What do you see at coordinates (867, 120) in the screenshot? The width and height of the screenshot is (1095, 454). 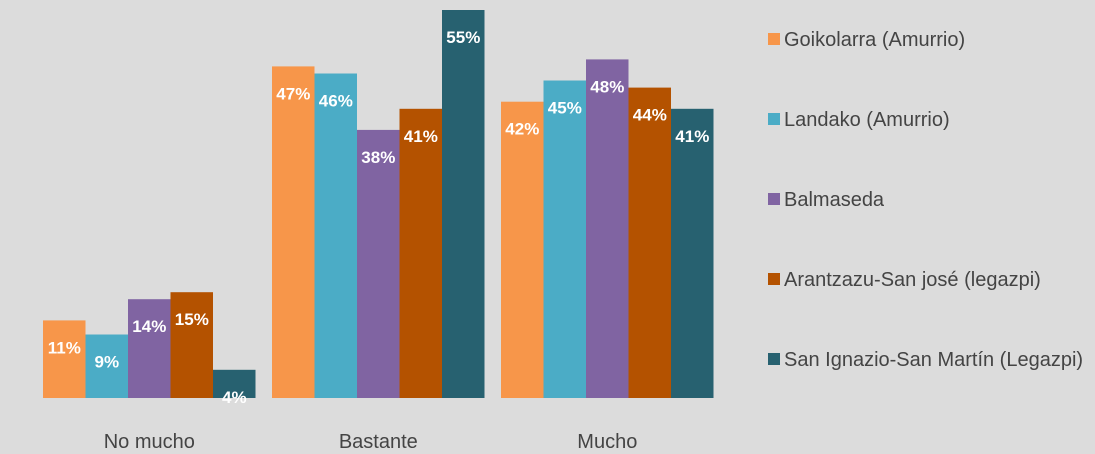 I see `legend-label: Landako (Amurrio)` at bounding box center [867, 120].